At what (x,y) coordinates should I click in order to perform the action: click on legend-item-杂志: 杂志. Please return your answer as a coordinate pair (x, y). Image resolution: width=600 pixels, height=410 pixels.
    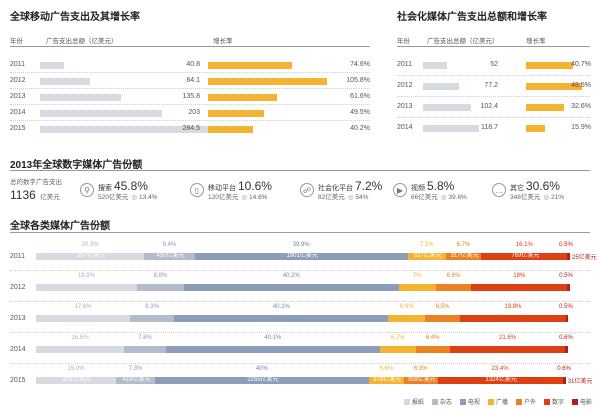
    Looking at the image, I should click on (441, 401).